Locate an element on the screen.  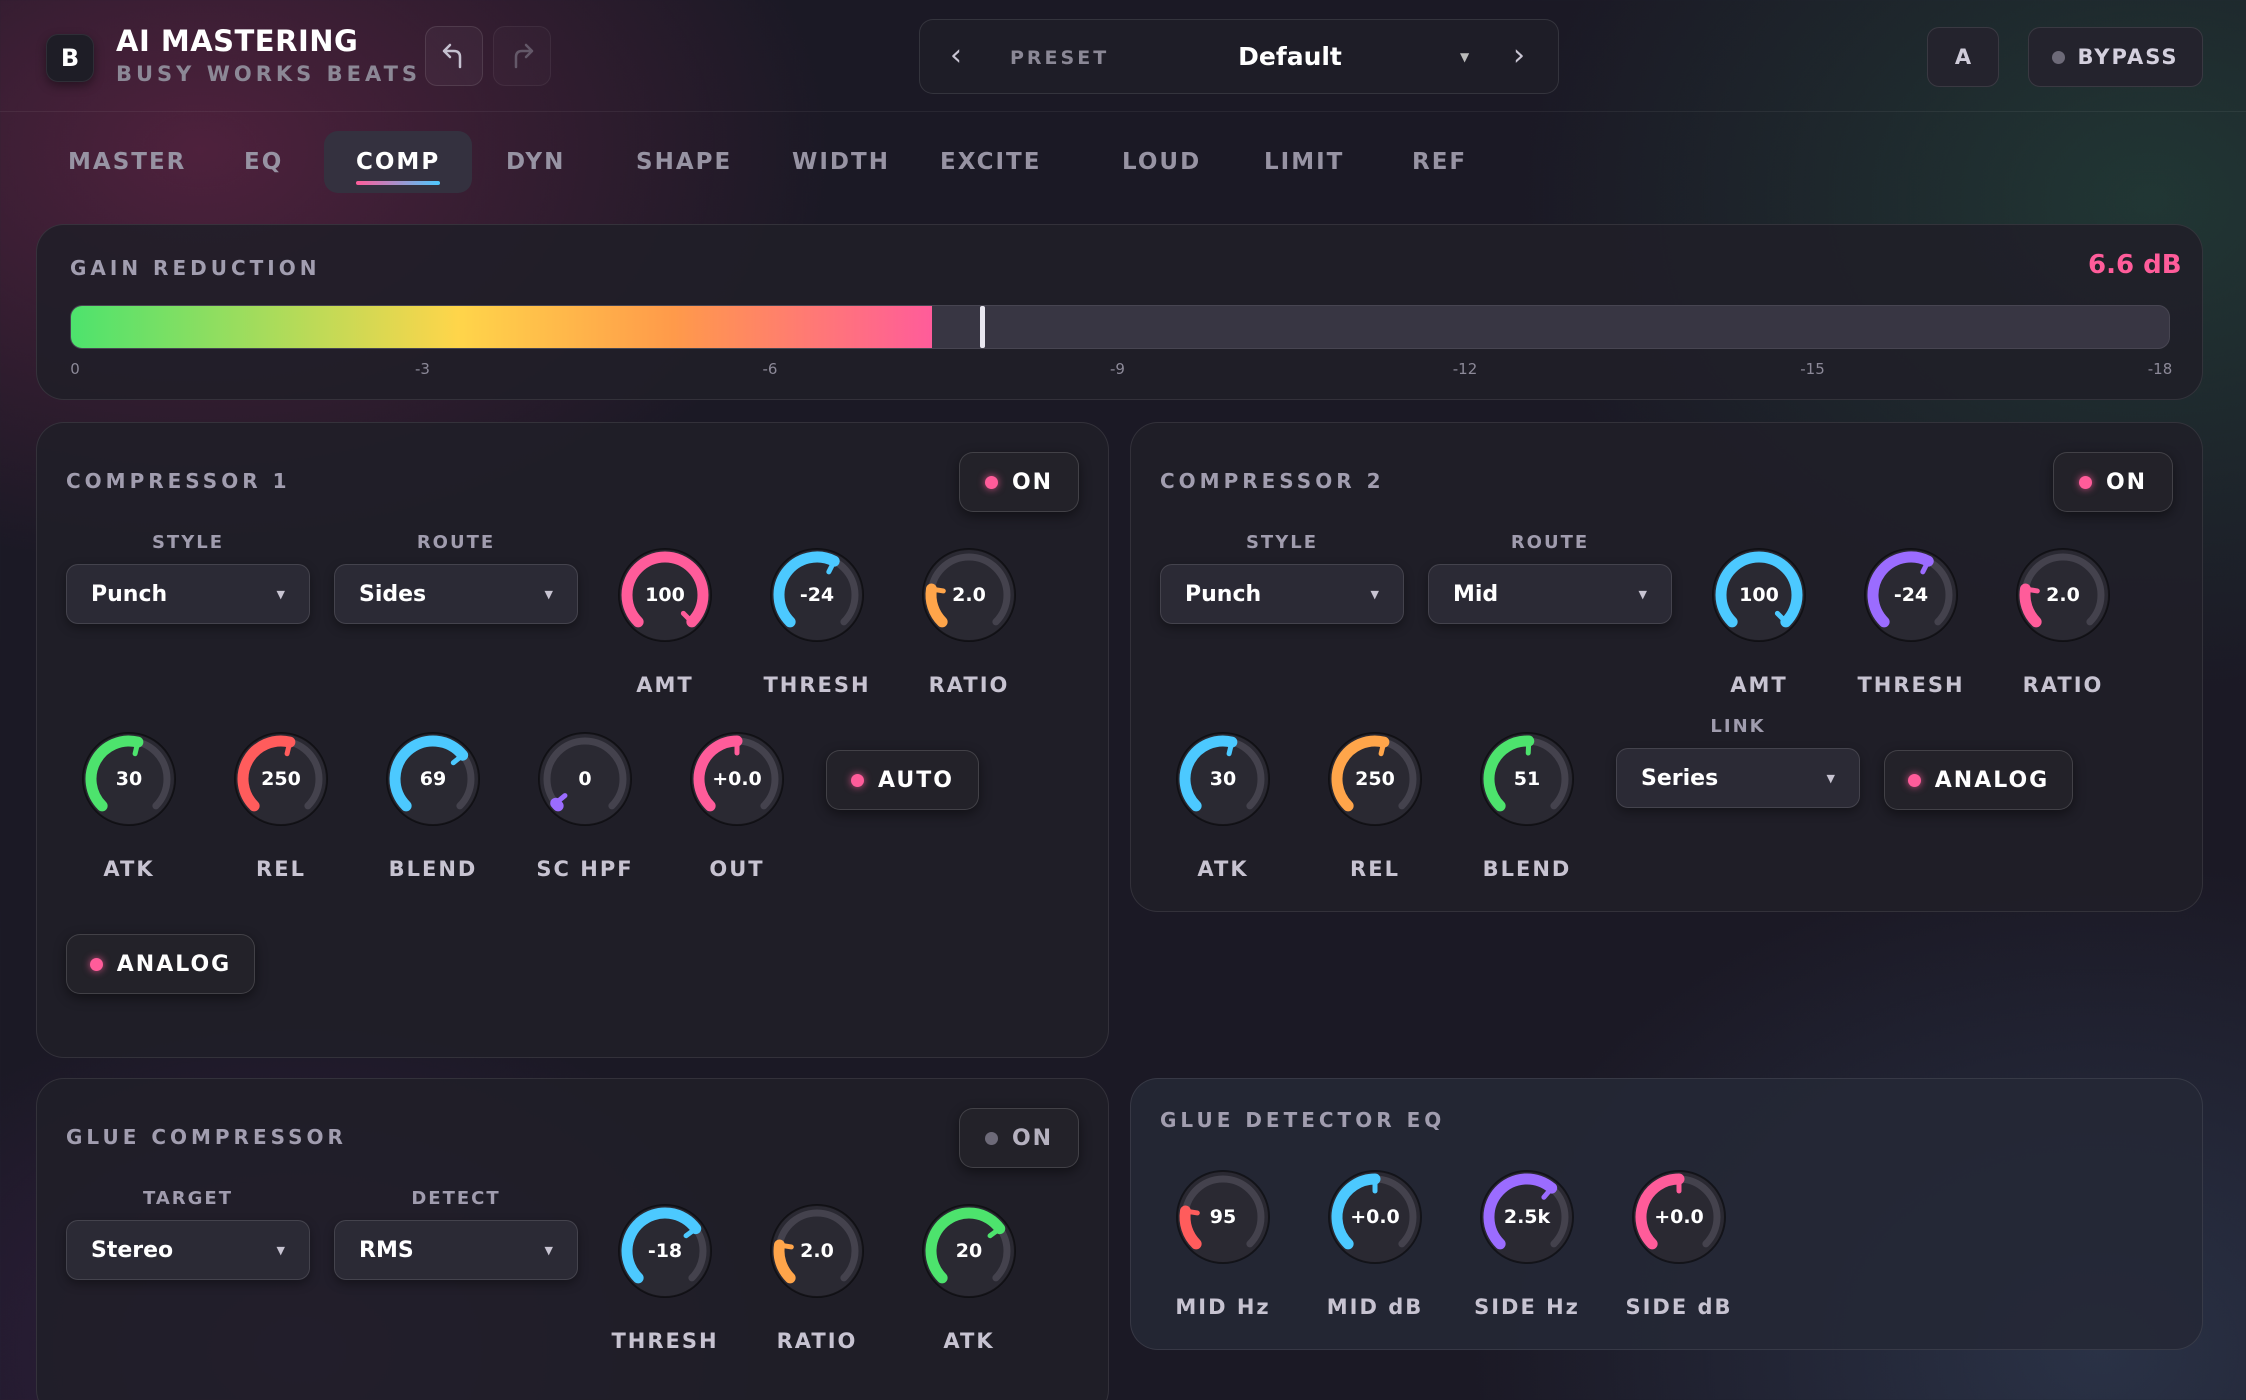
knob-label: RATIO is located at coordinates (2063, 685).